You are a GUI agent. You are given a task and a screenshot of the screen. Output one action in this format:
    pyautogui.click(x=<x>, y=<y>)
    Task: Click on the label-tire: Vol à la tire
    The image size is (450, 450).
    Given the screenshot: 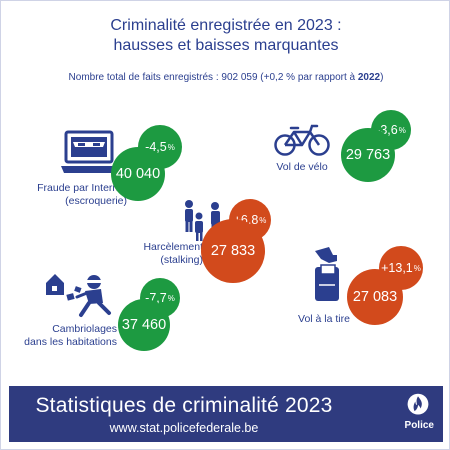 What is the action you would take?
    pyautogui.click(x=324, y=319)
    